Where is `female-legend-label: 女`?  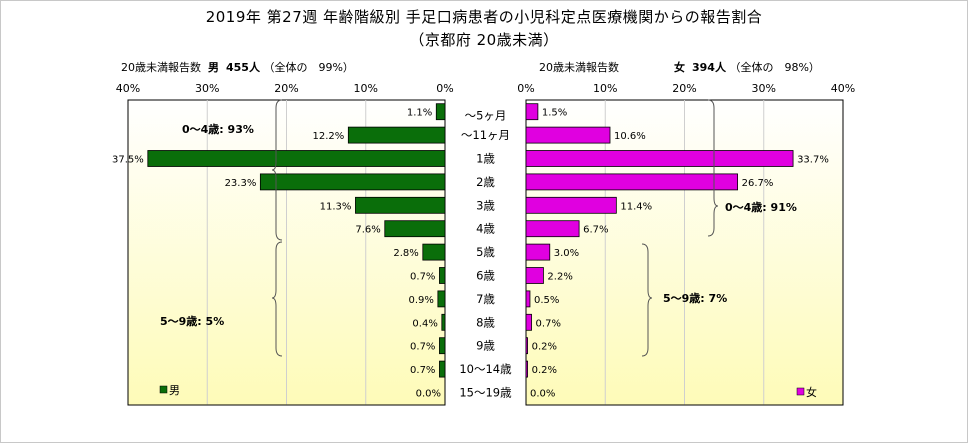 female-legend-label: 女 is located at coordinates (811, 392).